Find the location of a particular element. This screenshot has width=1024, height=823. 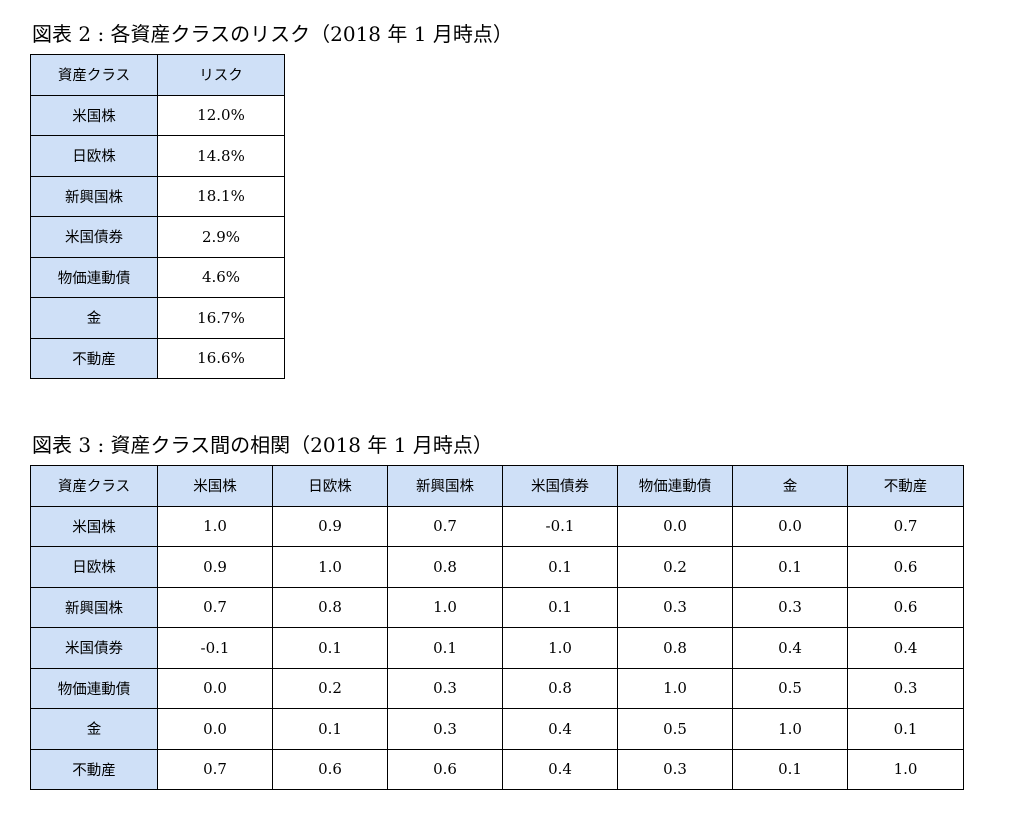

corr-header-row: 資産クラス 米国株 日欧株 新興国株 米国債券 物価連動債金不動産 is located at coordinates (497, 486).